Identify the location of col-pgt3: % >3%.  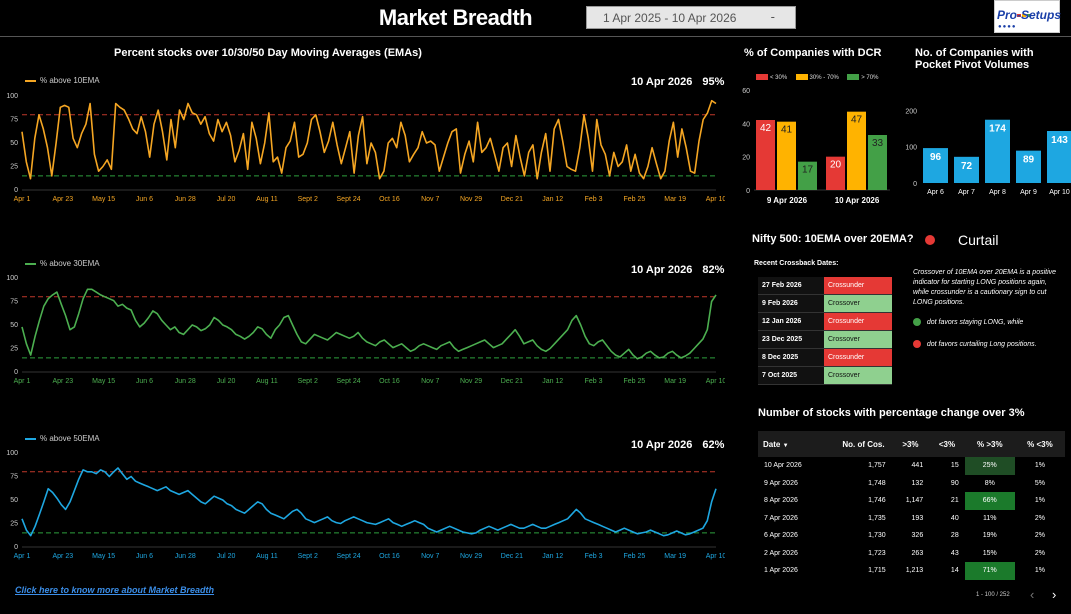
(989, 444).